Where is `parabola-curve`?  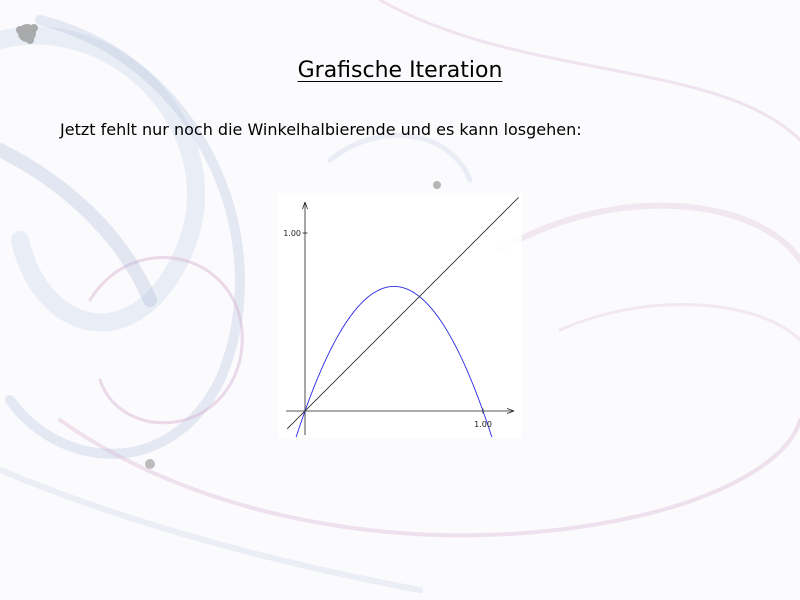 parabola-curve is located at coordinates (394, 361).